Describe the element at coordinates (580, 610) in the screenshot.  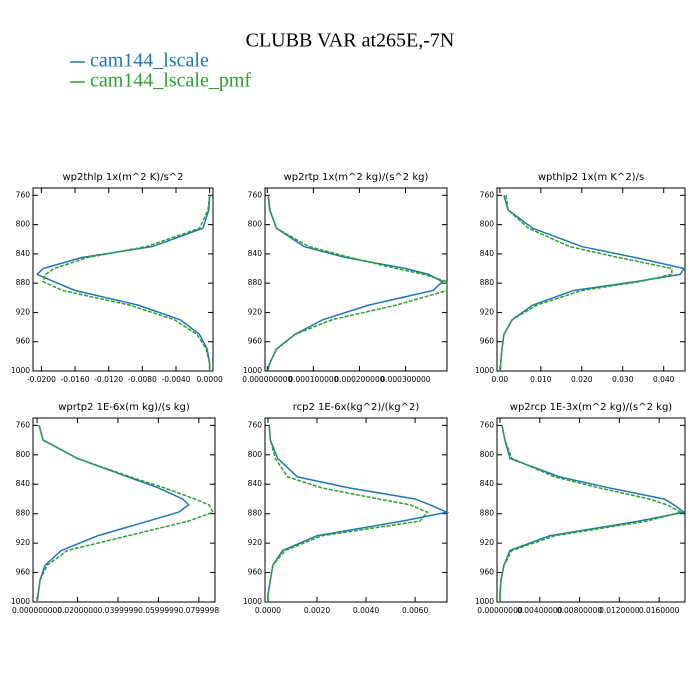
I see `x-tick-label: 0.00800000` at that location.